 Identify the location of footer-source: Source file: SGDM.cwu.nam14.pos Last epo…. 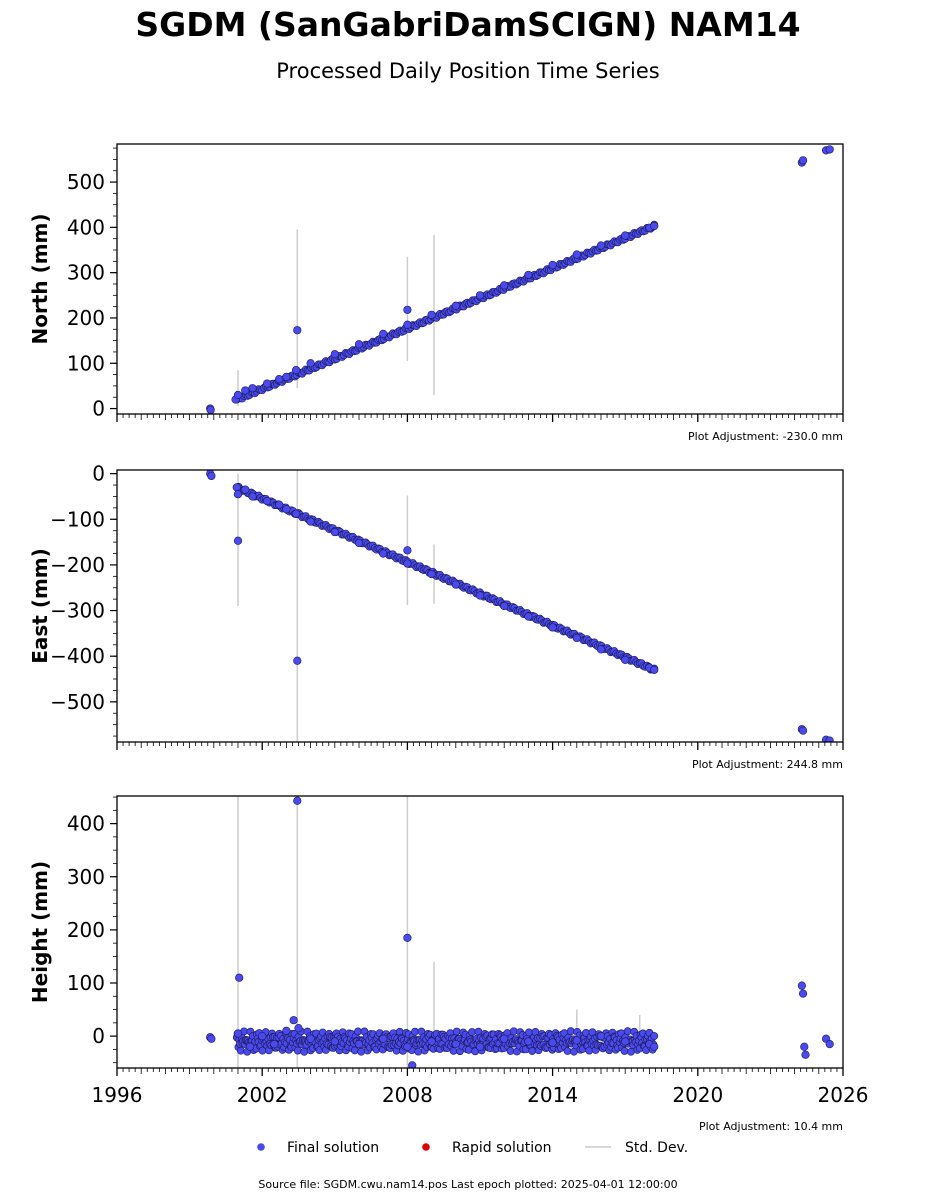
(467, 1184).